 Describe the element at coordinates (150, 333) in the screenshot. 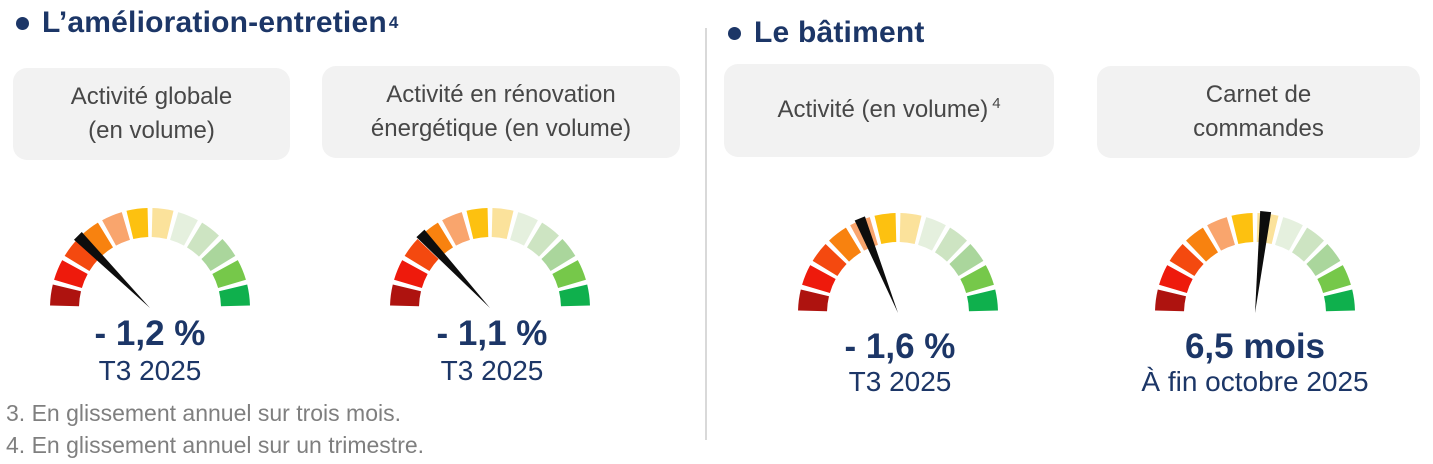

I see `gauge-value: - 1,2 %` at that location.